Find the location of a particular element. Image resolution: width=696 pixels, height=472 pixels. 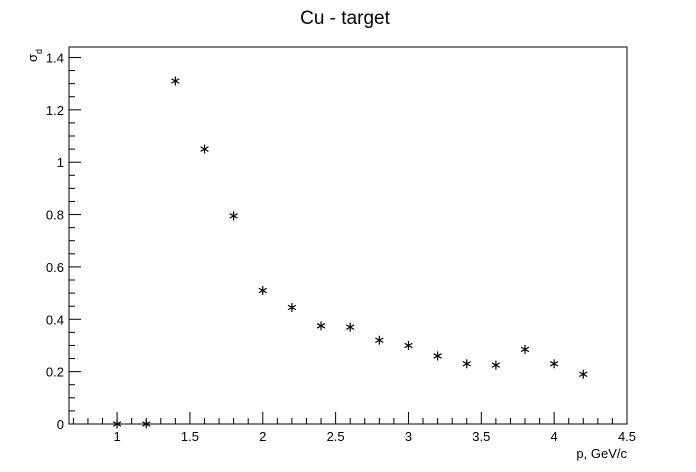

x-tick-label: 1.5 is located at coordinates (190, 436).